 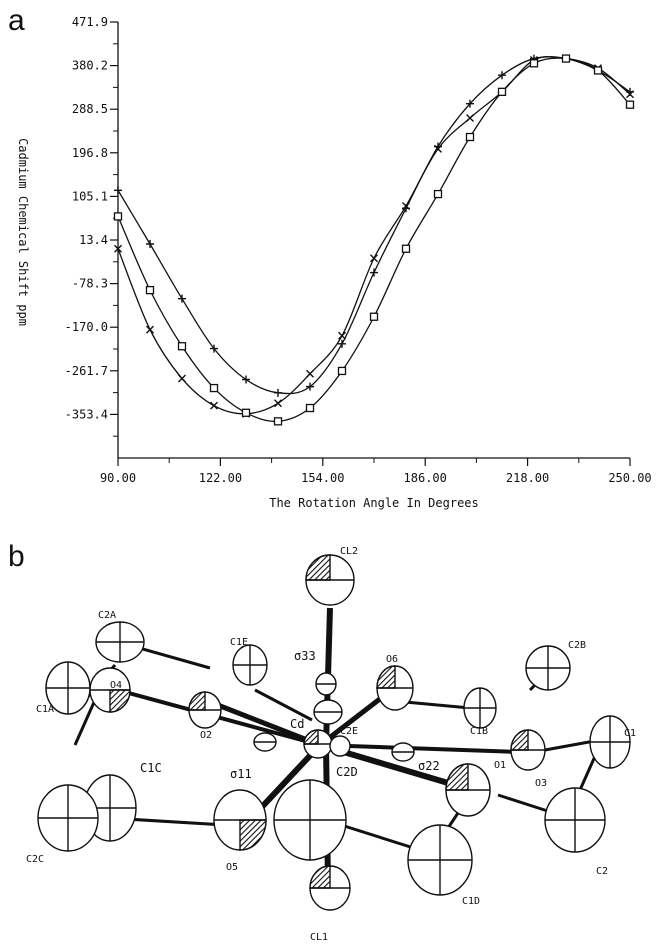 I want to click on atom-c2c, so click(x=68, y=818).